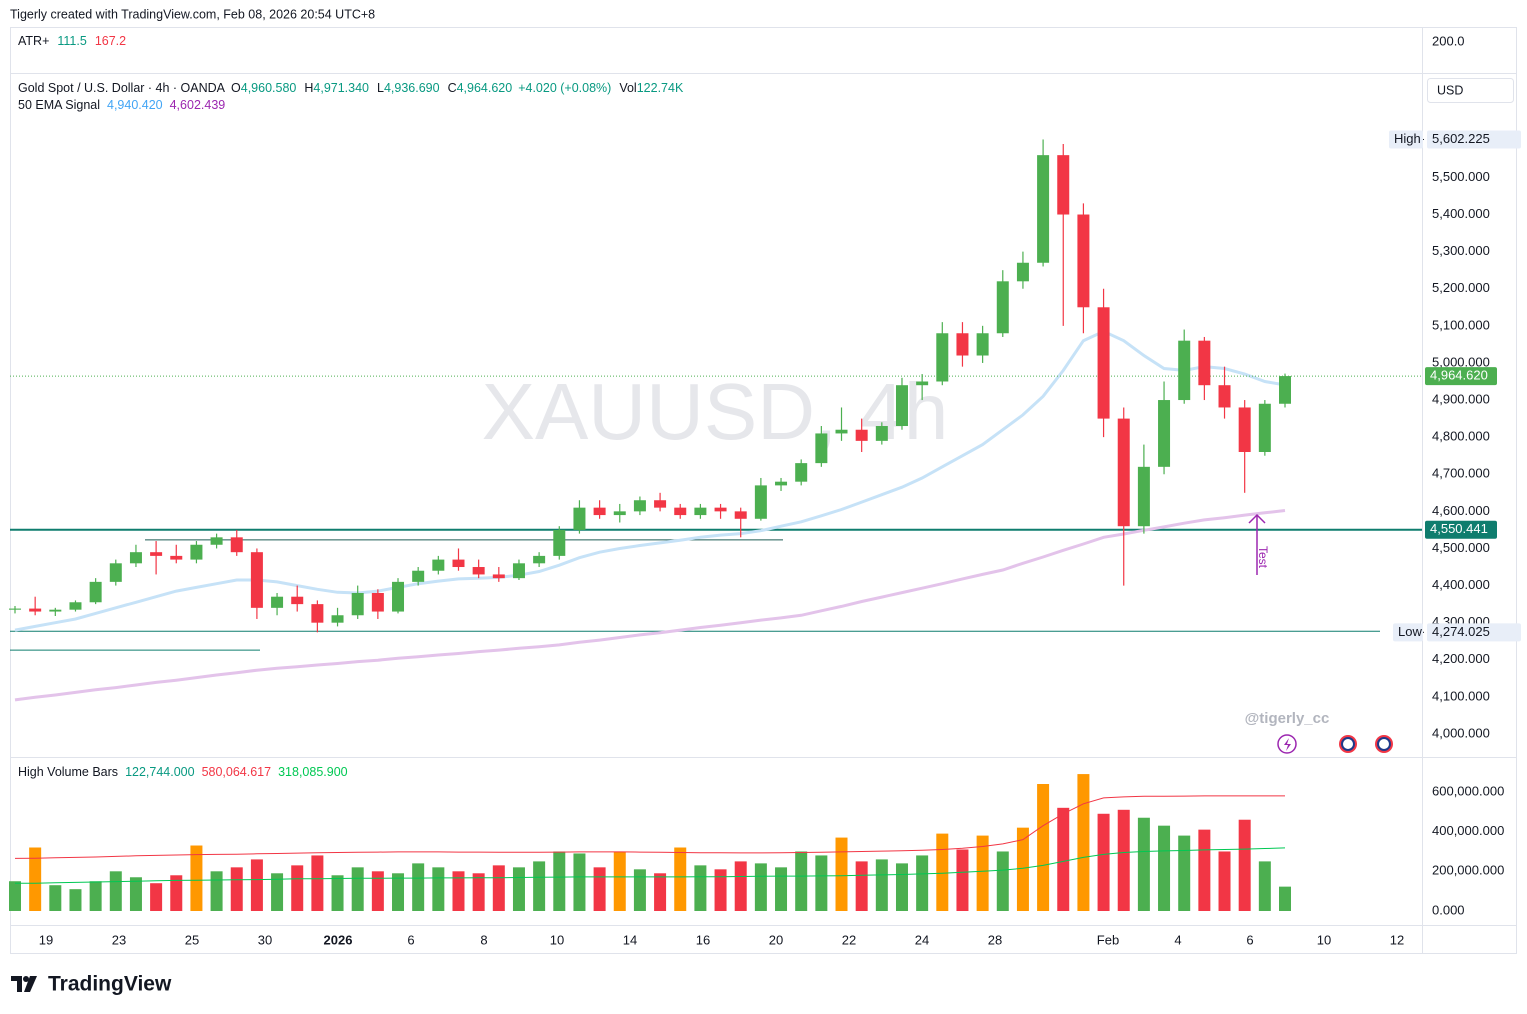  I want to click on x-tick-label: 12, so click(1397, 939).